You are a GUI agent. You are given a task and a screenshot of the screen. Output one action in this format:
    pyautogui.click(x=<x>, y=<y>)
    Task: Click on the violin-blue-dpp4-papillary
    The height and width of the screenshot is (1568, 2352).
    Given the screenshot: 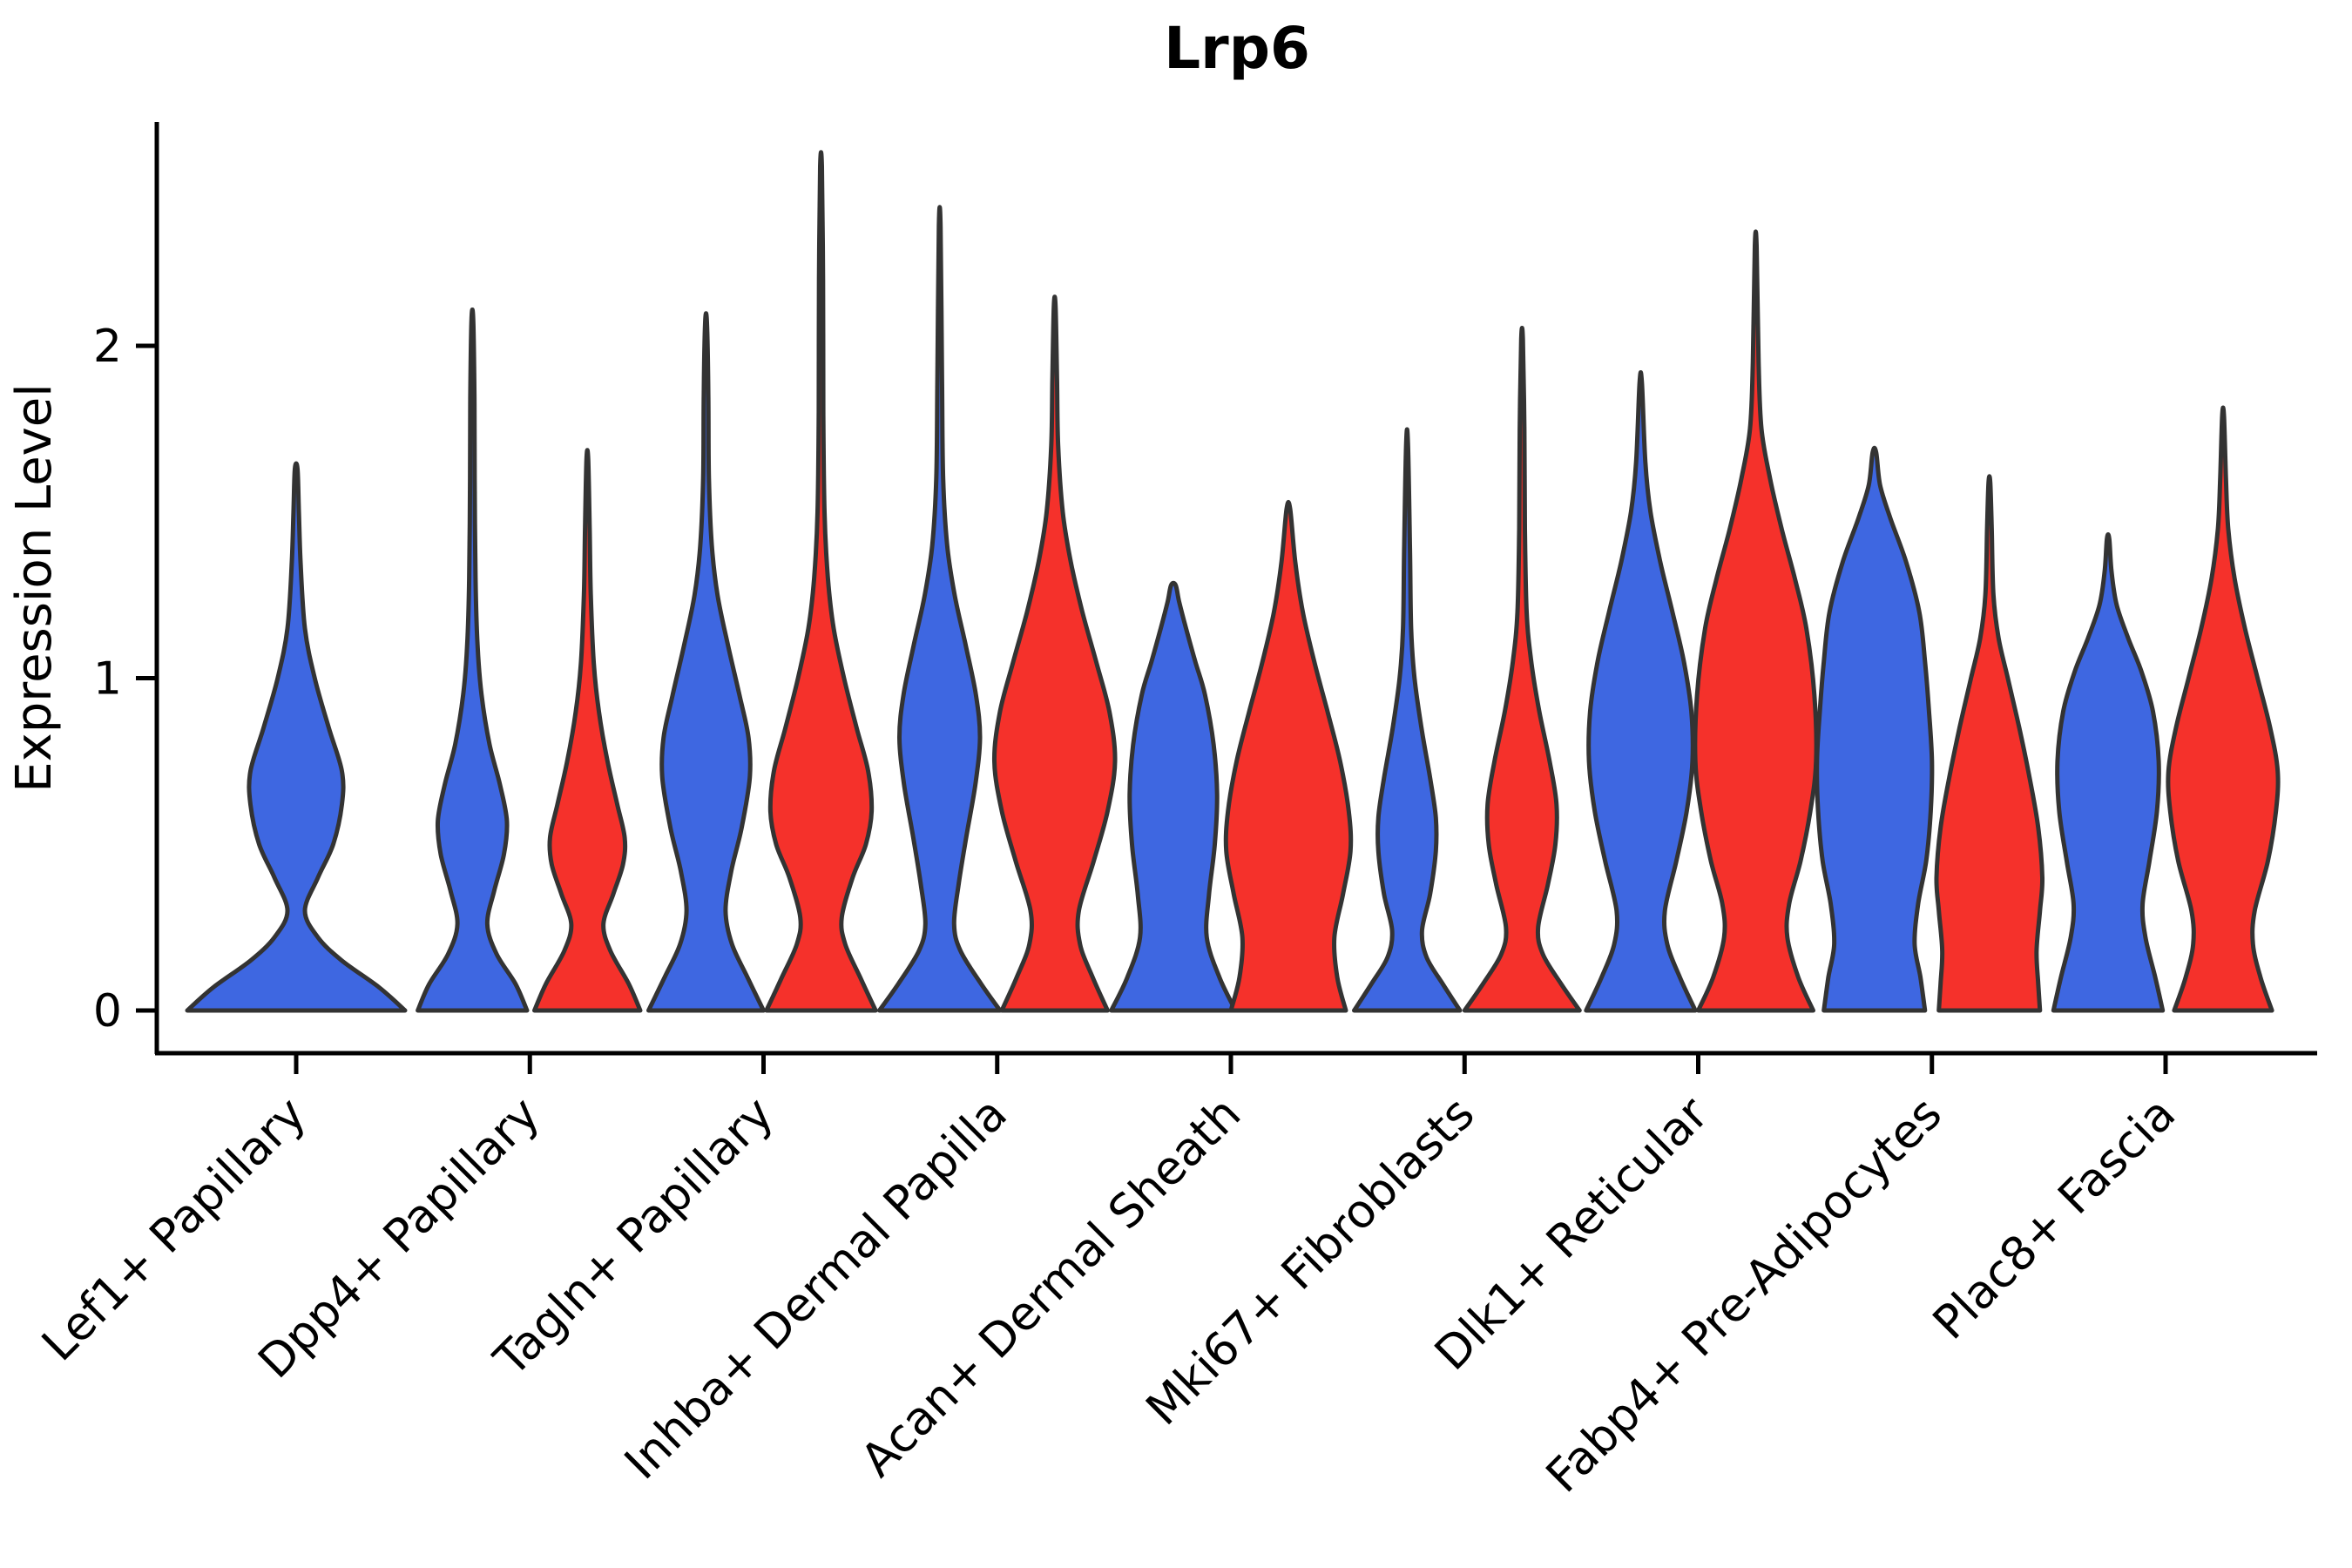 What is the action you would take?
    pyautogui.click(x=473, y=660)
    